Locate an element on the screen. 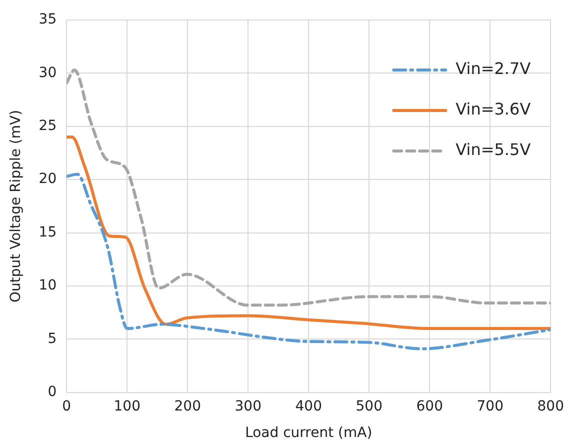 The width and height of the screenshot is (570, 446). x-tick-label: 100 is located at coordinates (127, 406).